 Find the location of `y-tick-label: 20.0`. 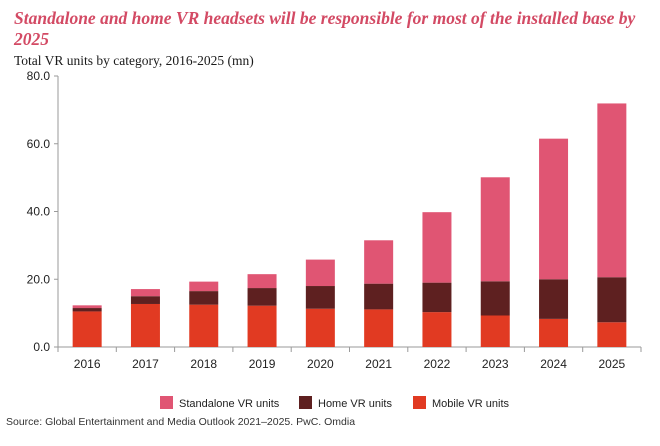

y-tick-label: 20.0 is located at coordinates (39, 279).